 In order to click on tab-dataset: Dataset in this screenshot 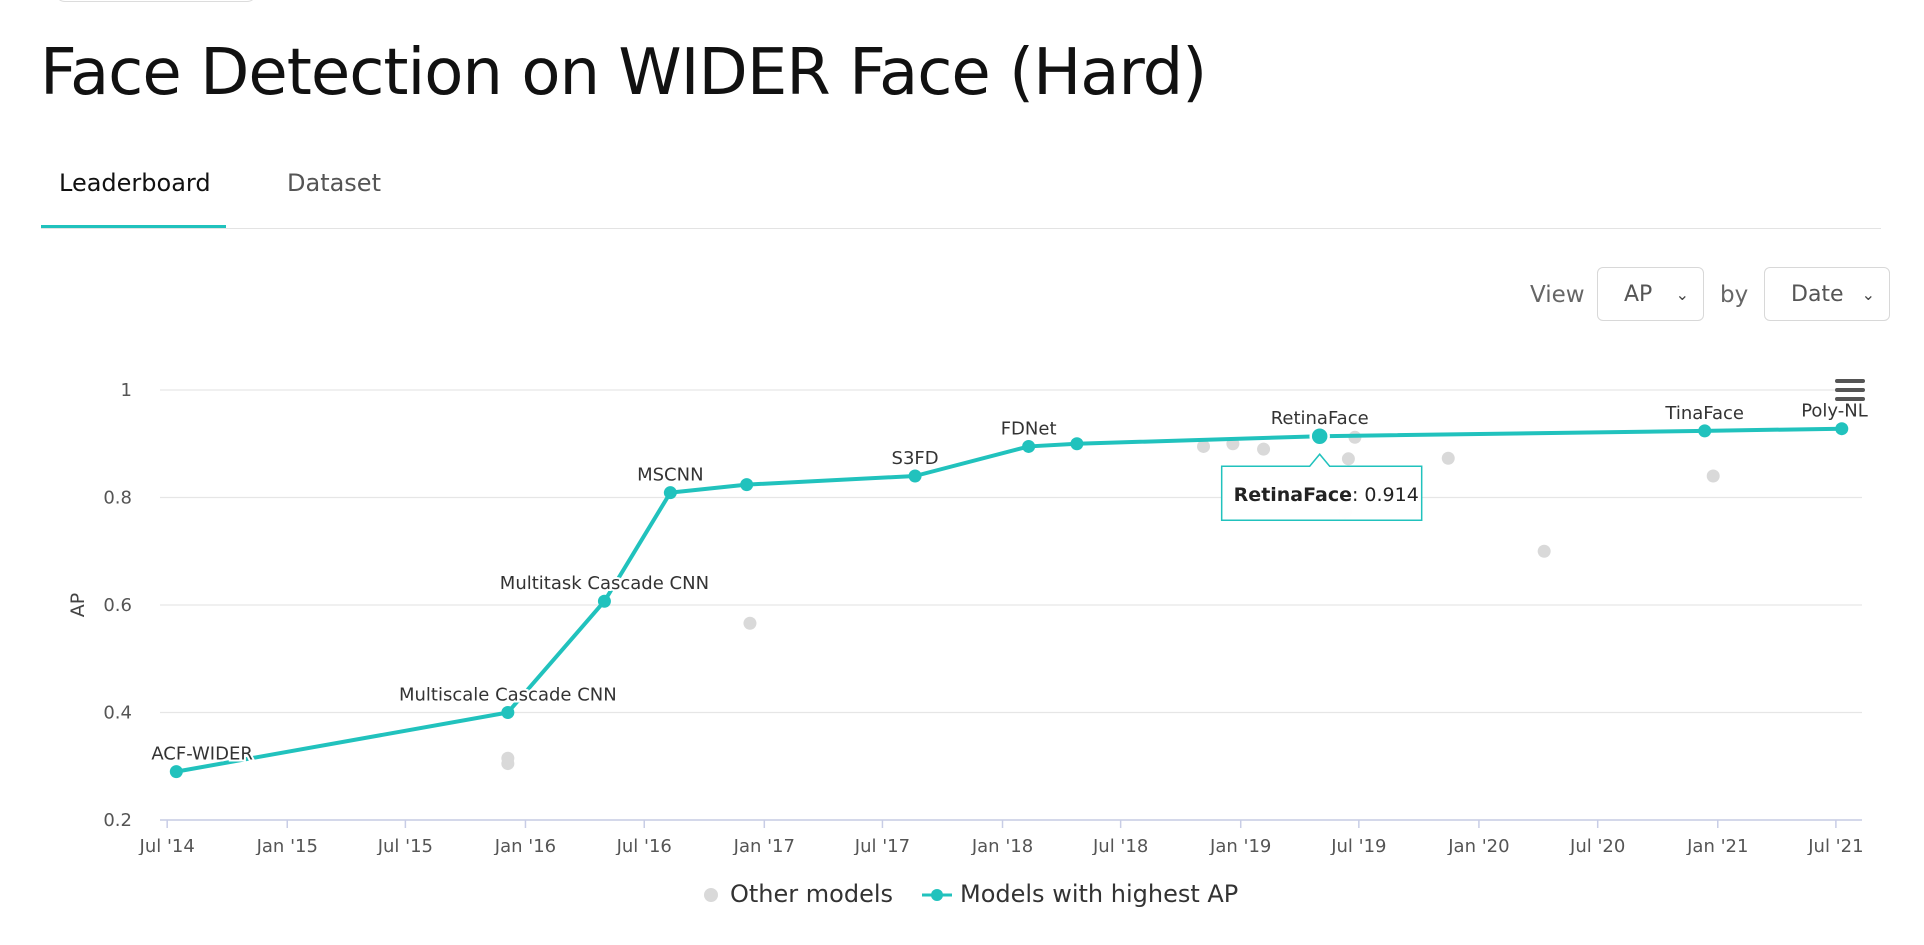, I will do `click(334, 183)`.